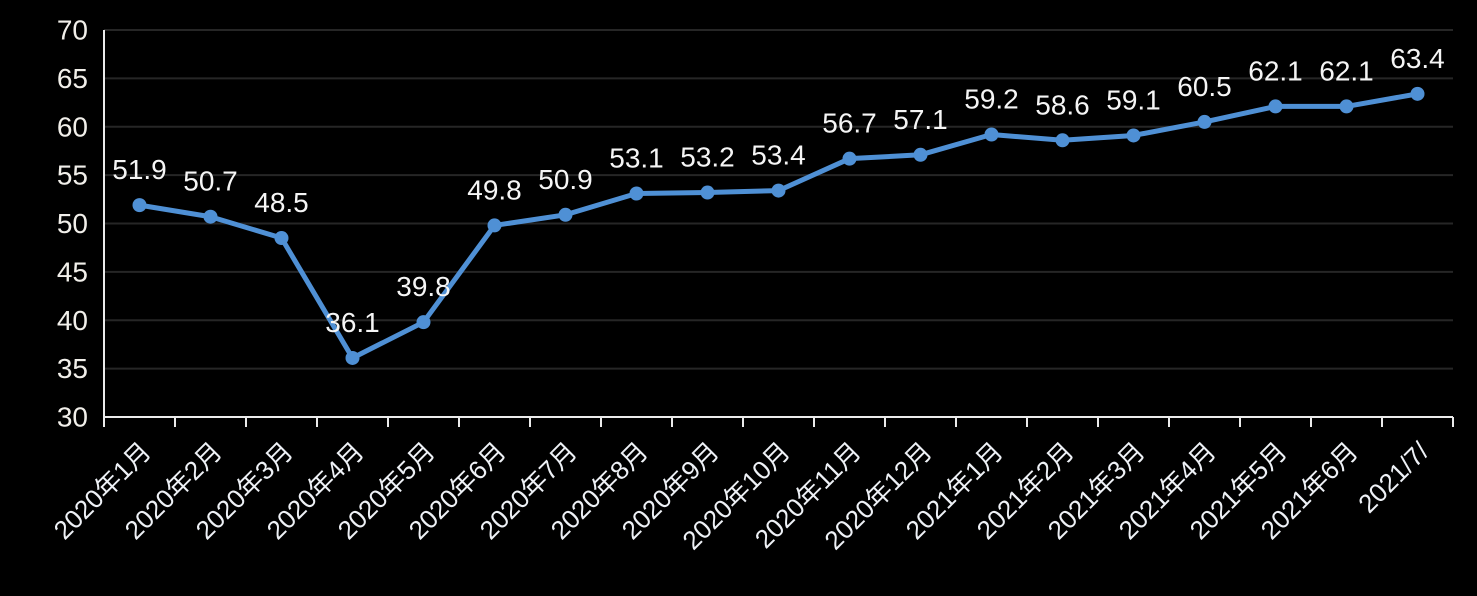 The image size is (1477, 596). I want to click on data-label: 50.9, so click(565, 179).